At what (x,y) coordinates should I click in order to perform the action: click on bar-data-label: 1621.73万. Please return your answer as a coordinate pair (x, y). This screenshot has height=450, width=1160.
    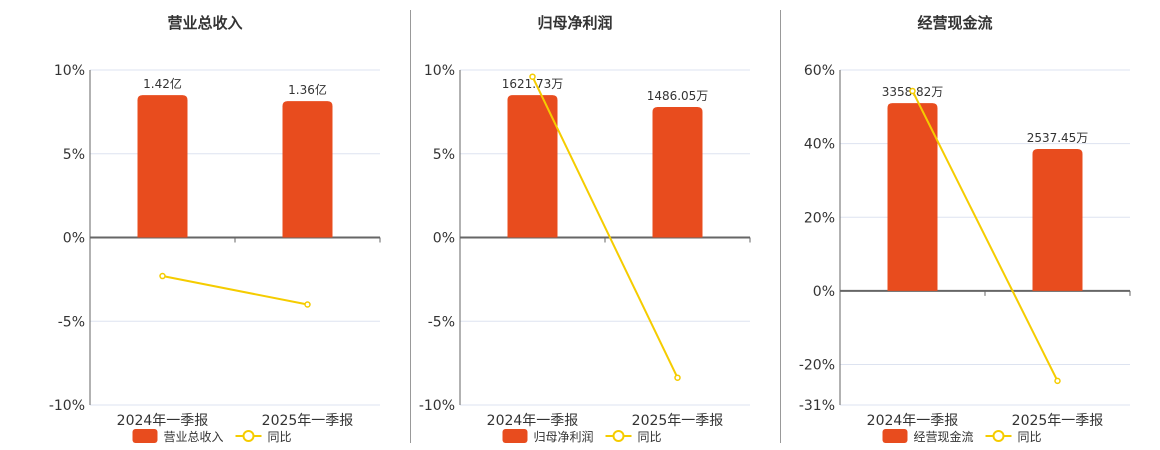
    Looking at the image, I should click on (533, 84).